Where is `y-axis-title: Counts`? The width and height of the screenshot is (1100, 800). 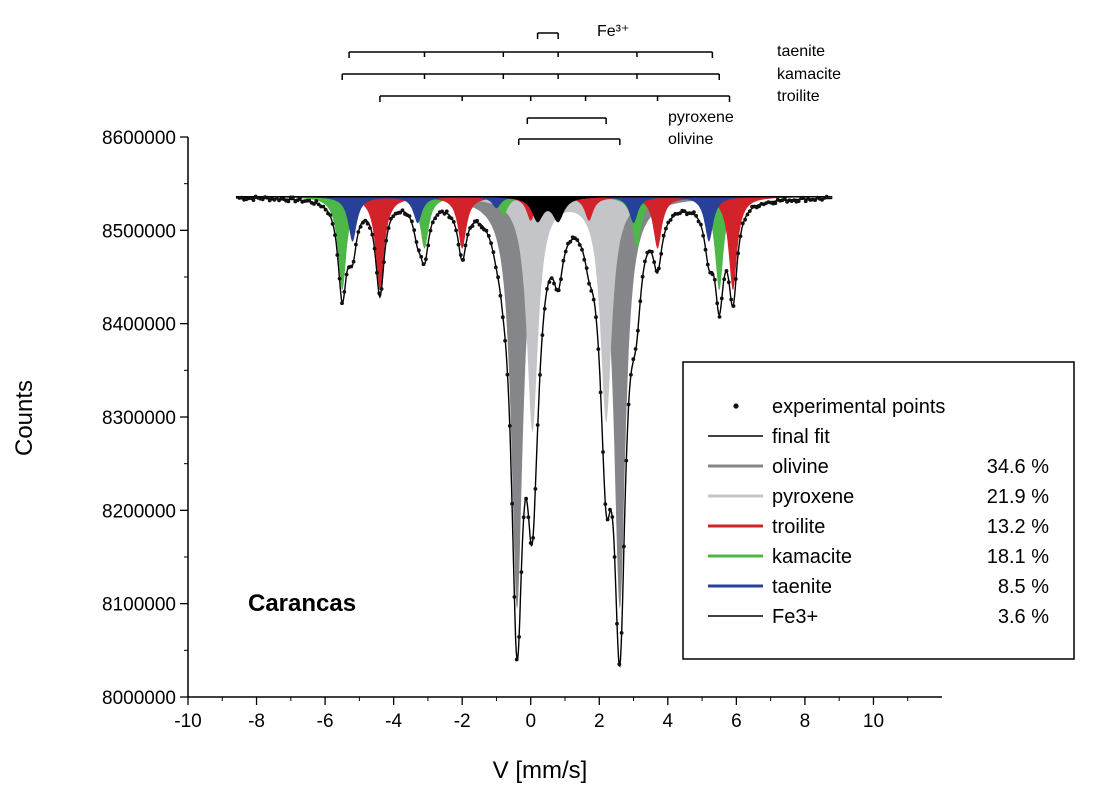 y-axis-title: Counts is located at coordinates (24, 418).